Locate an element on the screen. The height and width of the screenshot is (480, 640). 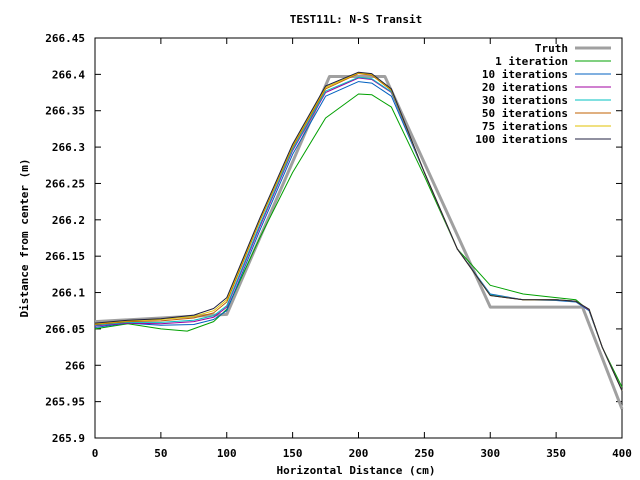
x-tick-label: 250 is located at coordinates (424, 453).